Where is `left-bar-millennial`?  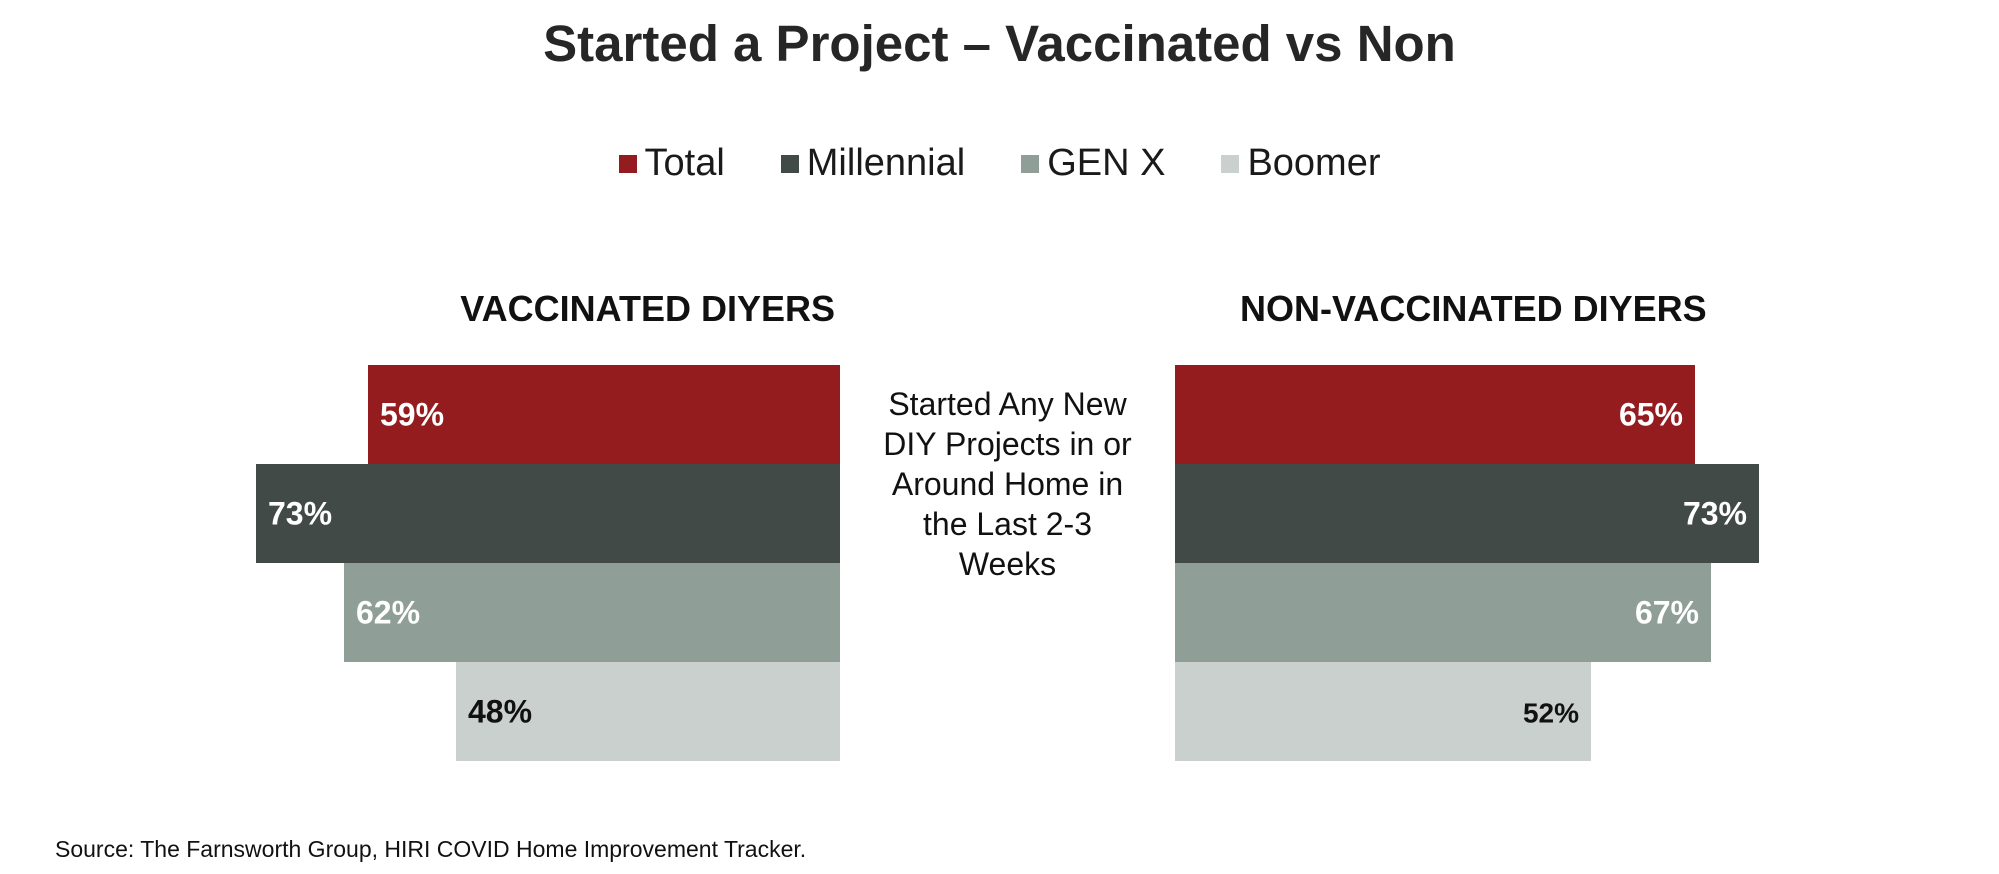 left-bar-millennial is located at coordinates (548, 513).